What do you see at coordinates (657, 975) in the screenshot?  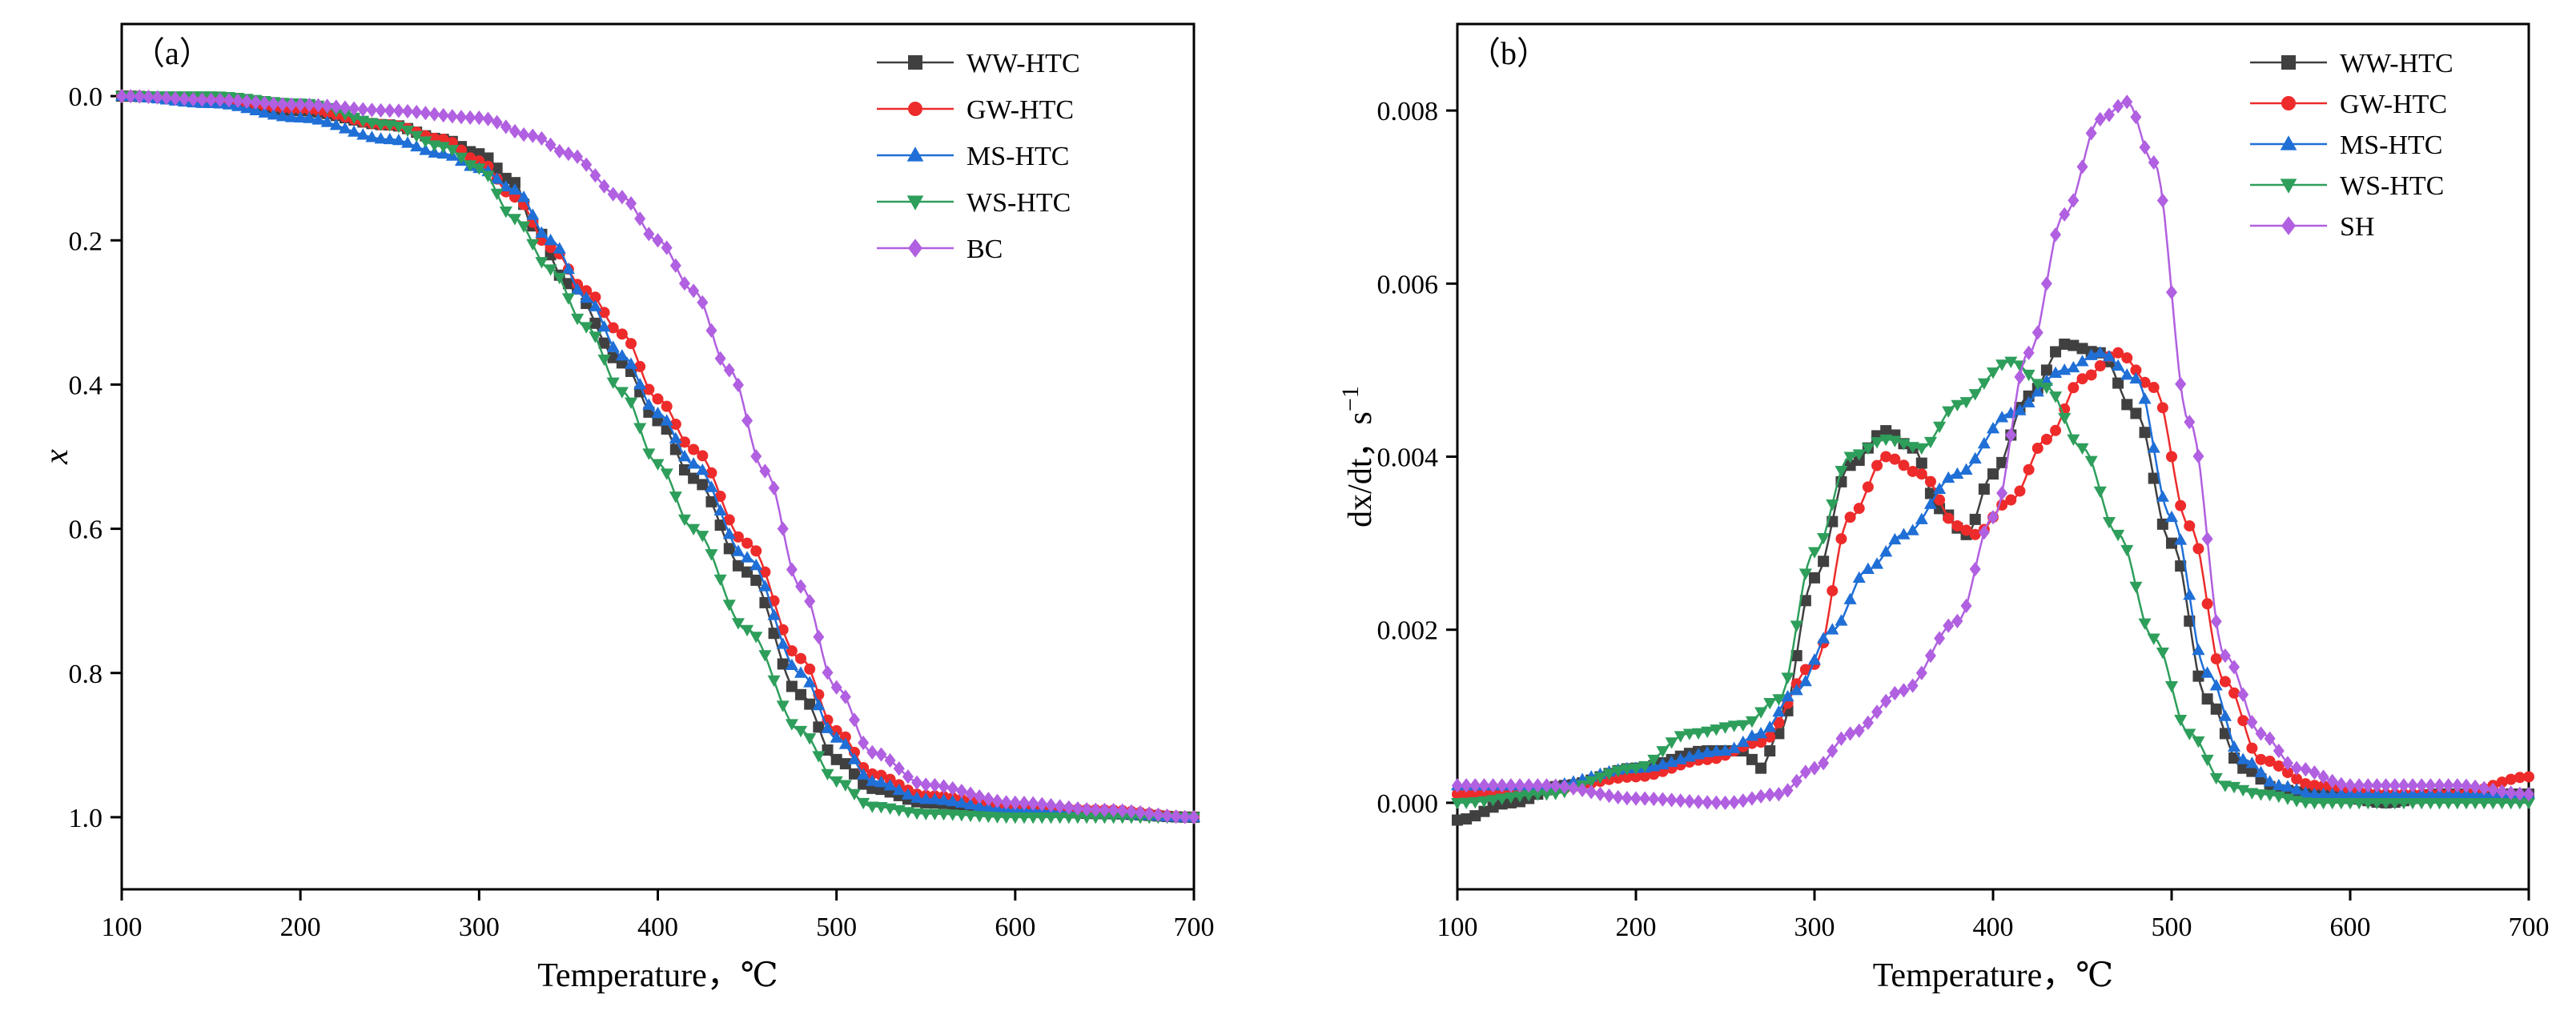 I see `x-axis-title: Temperature，℃` at bounding box center [657, 975].